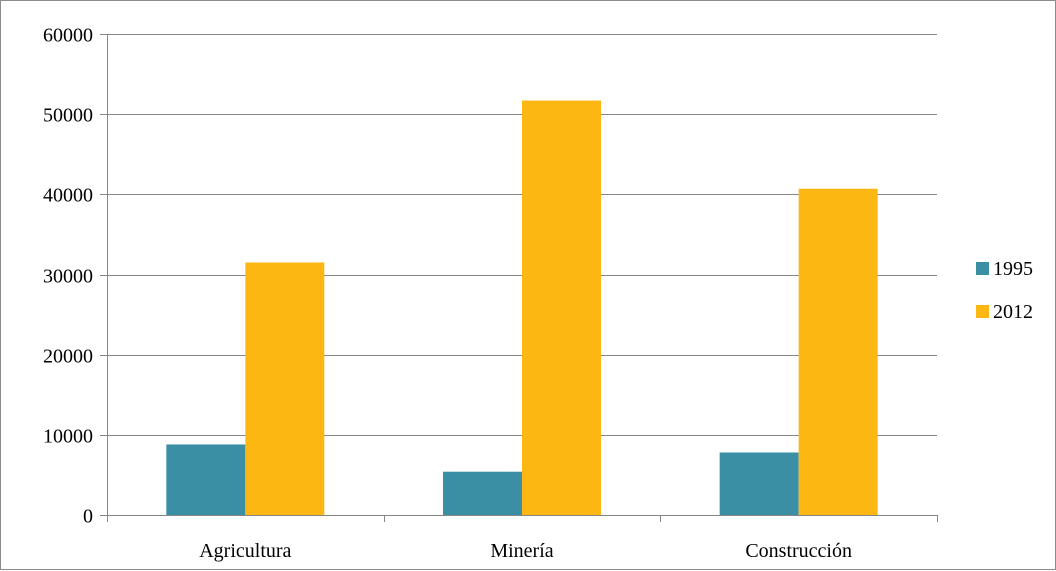 The image size is (1056, 571). What do you see at coordinates (285, 388) in the screenshot?
I see `bar-2012-agricultura` at bounding box center [285, 388].